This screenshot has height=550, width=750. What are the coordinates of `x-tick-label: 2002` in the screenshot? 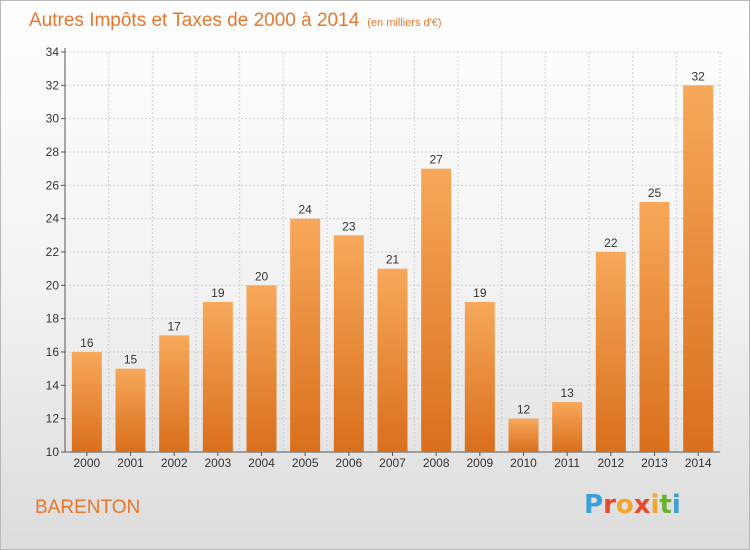 It's located at (174, 463).